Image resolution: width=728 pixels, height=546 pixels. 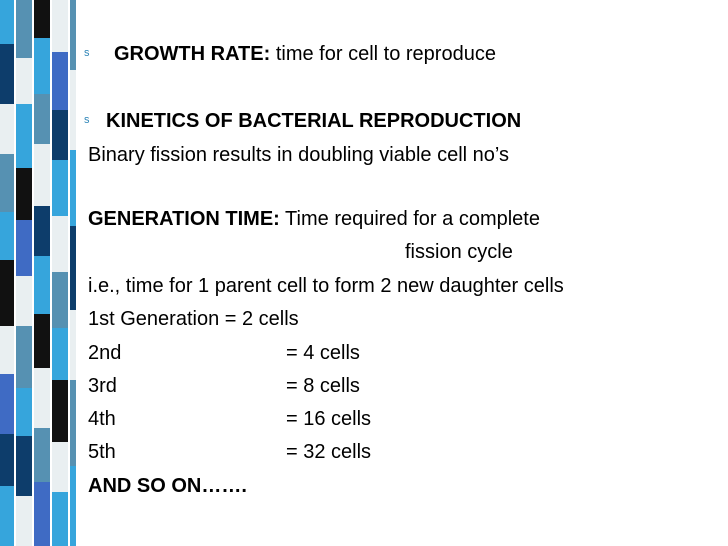 I want to click on generation-label: 2nd, so click(x=105, y=353).